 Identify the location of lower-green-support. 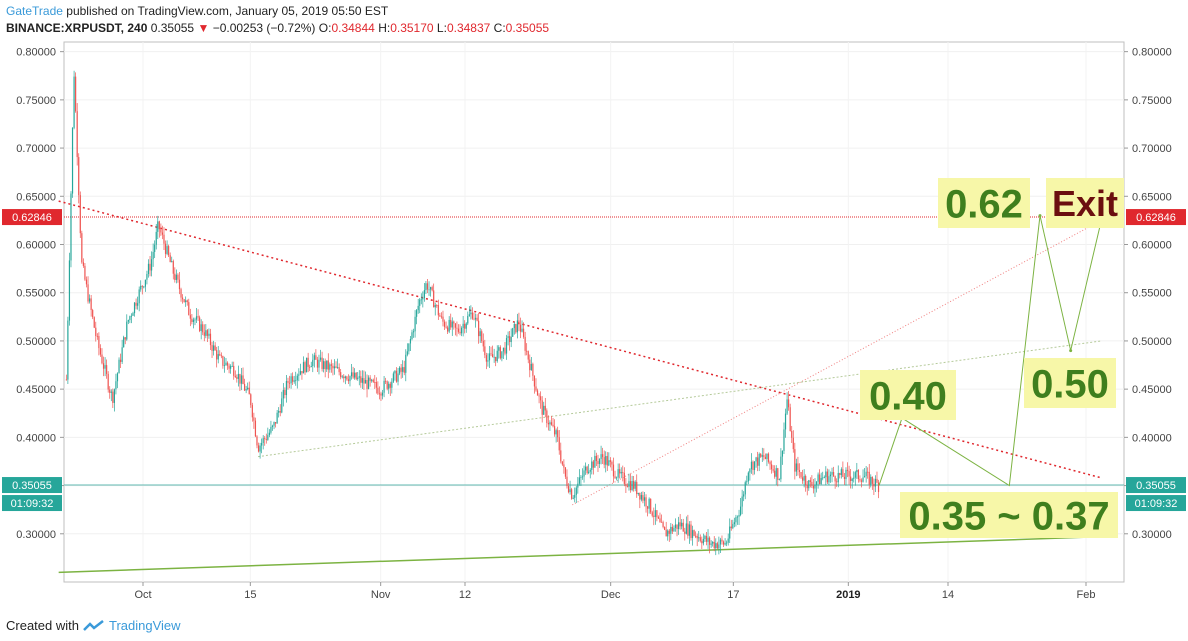
(580, 554).